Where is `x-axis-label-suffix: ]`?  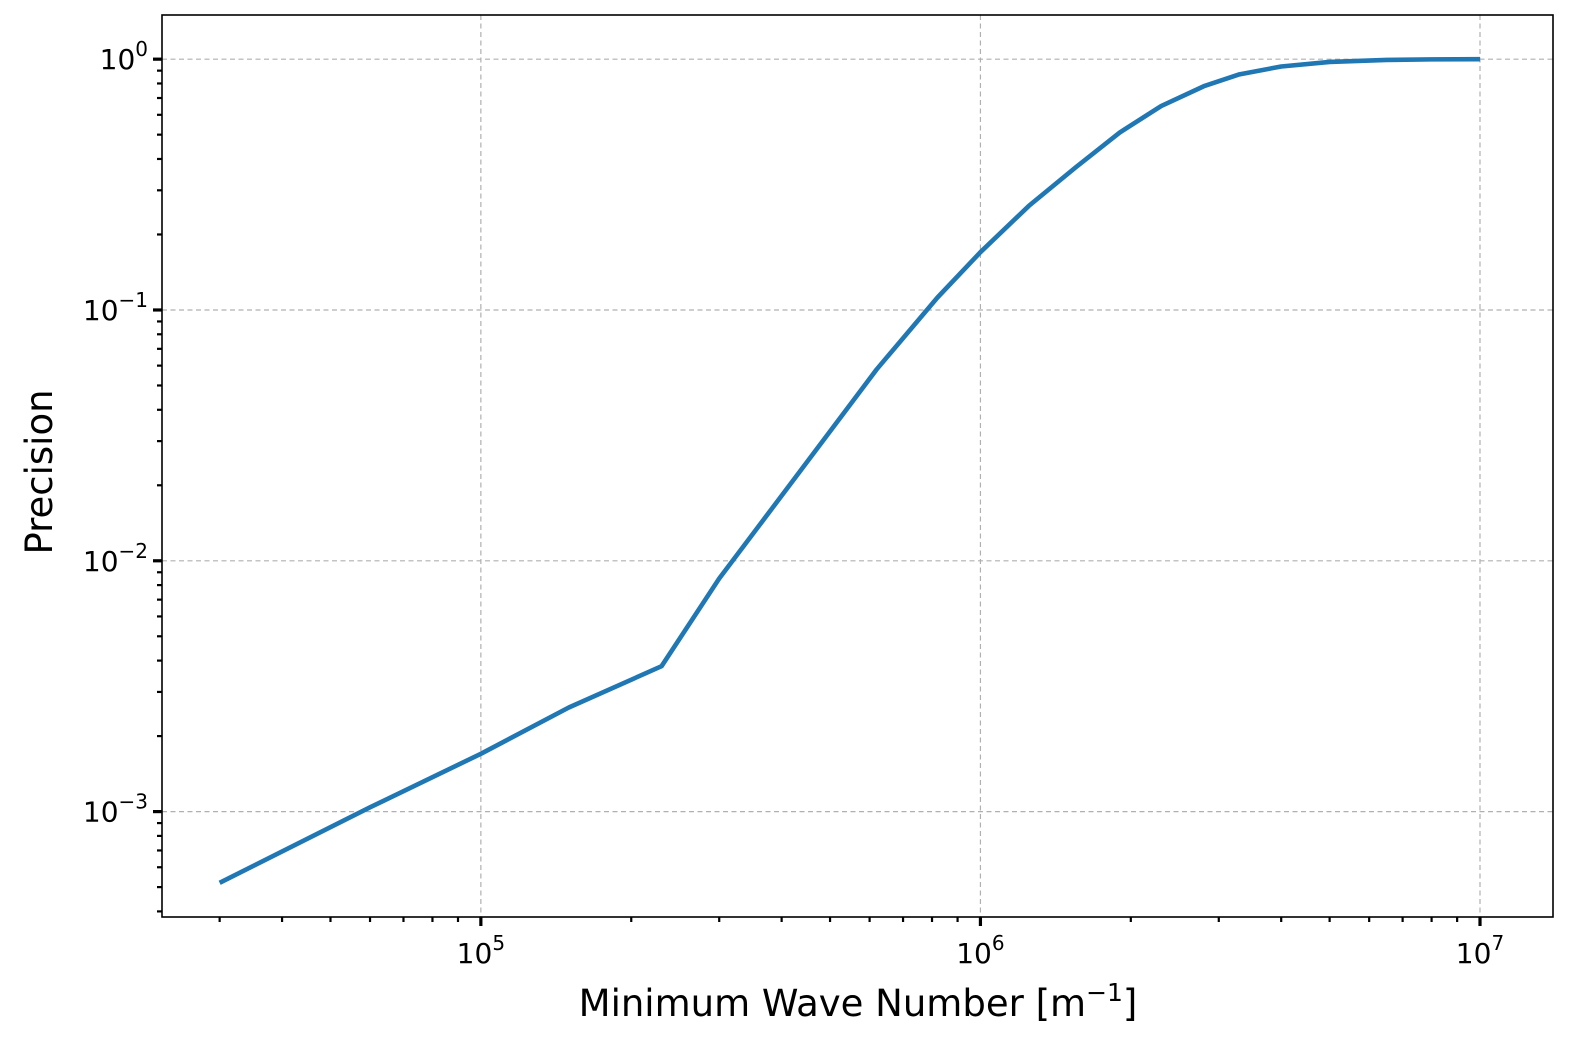
x-axis-label-suffix: ] is located at coordinates (1130, 1003).